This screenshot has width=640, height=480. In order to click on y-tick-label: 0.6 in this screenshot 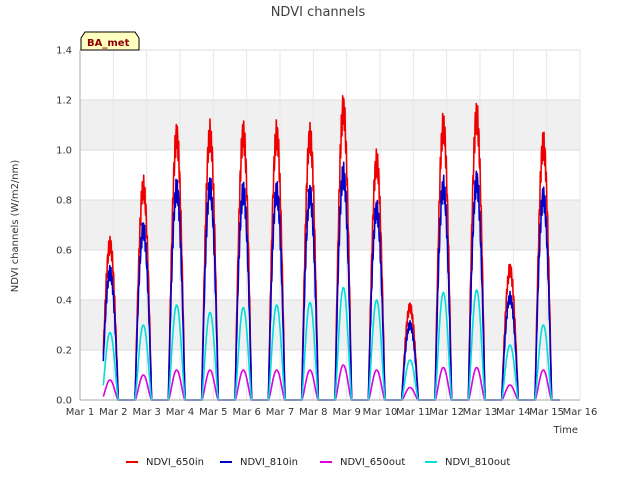, I will do `click(64, 251)`.